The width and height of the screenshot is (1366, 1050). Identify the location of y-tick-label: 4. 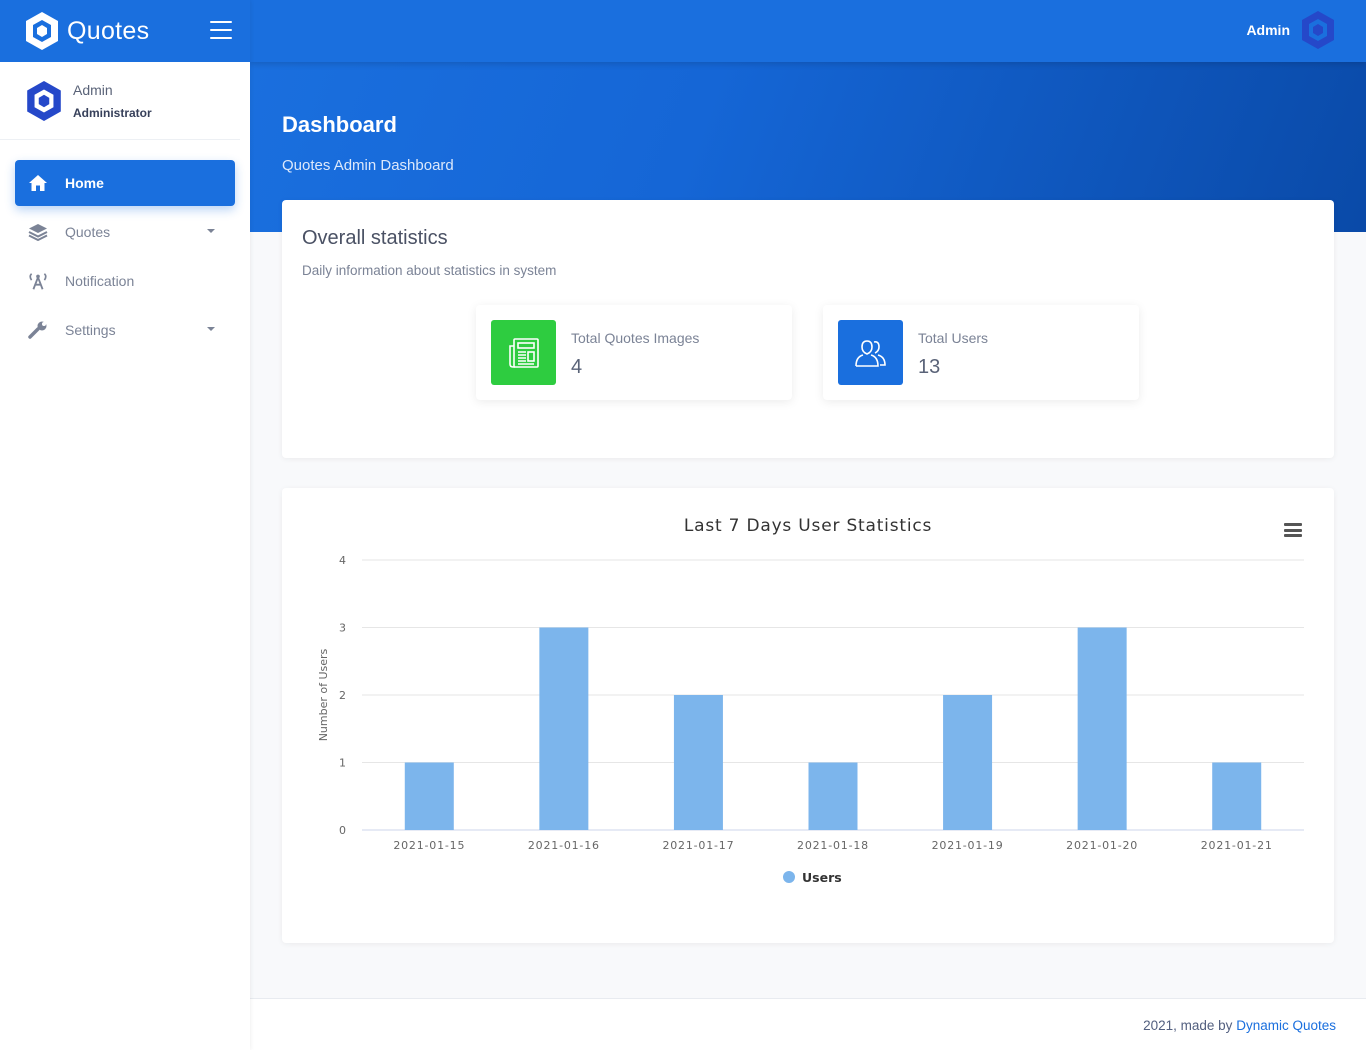
(342, 560).